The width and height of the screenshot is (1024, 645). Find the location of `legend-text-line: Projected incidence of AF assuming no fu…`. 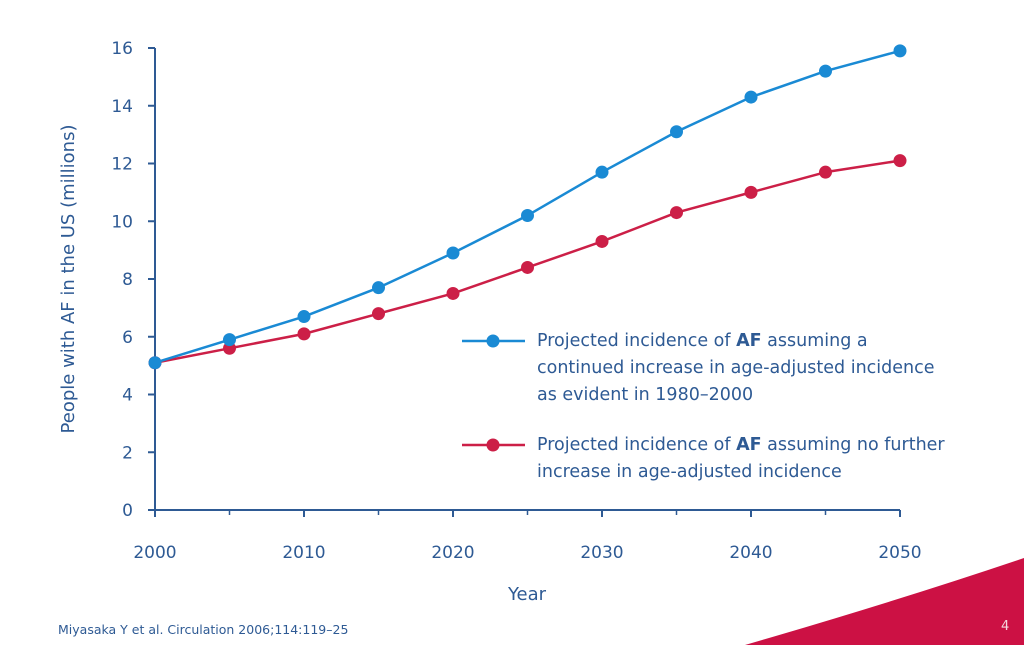

legend-text-line: Projected incidence of AF assuming no fu… is located at coordinates (741, 445).